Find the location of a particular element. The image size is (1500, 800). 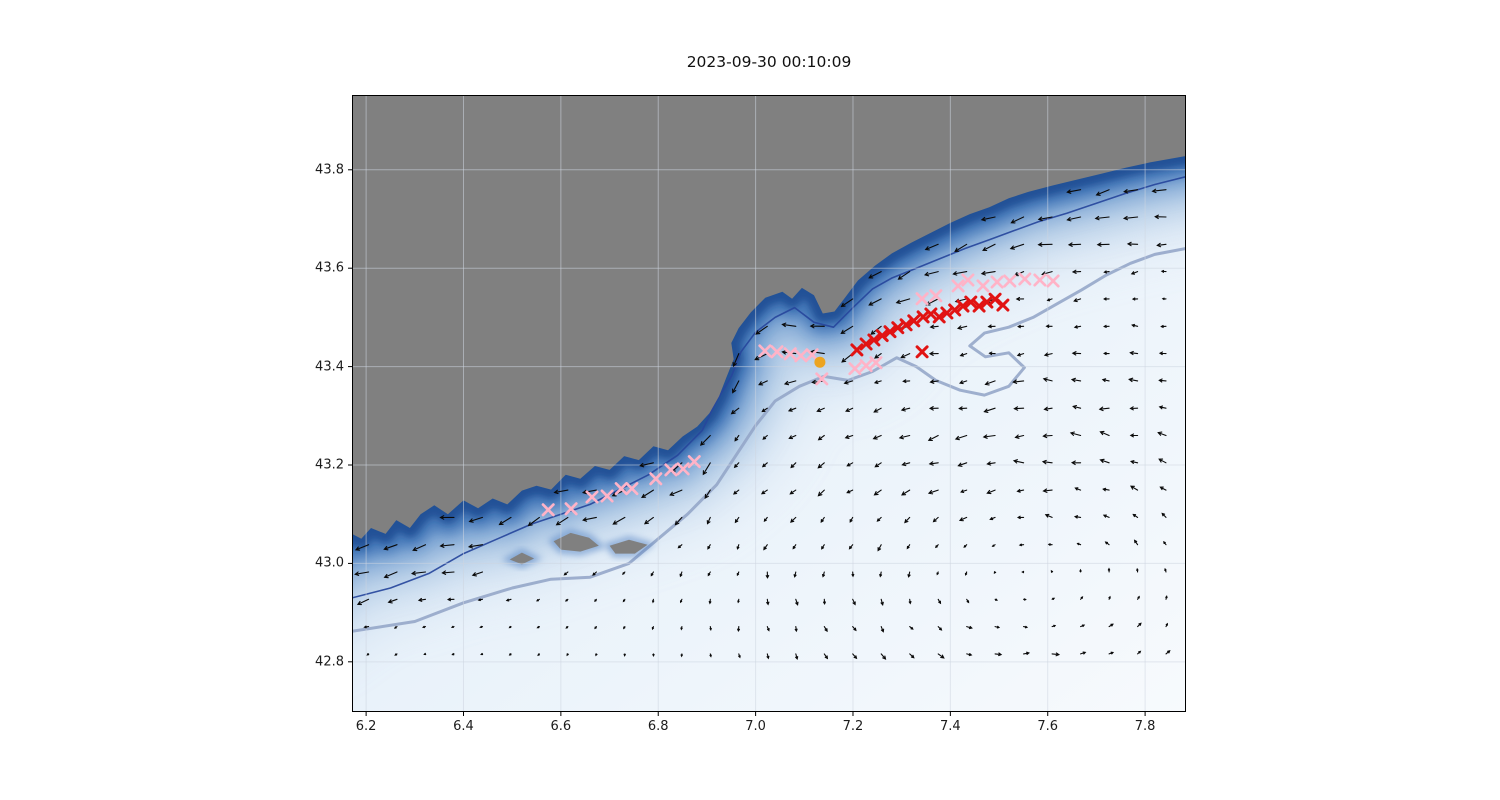

x-tick-label: 6.6 is located at coordinates (561, 726).